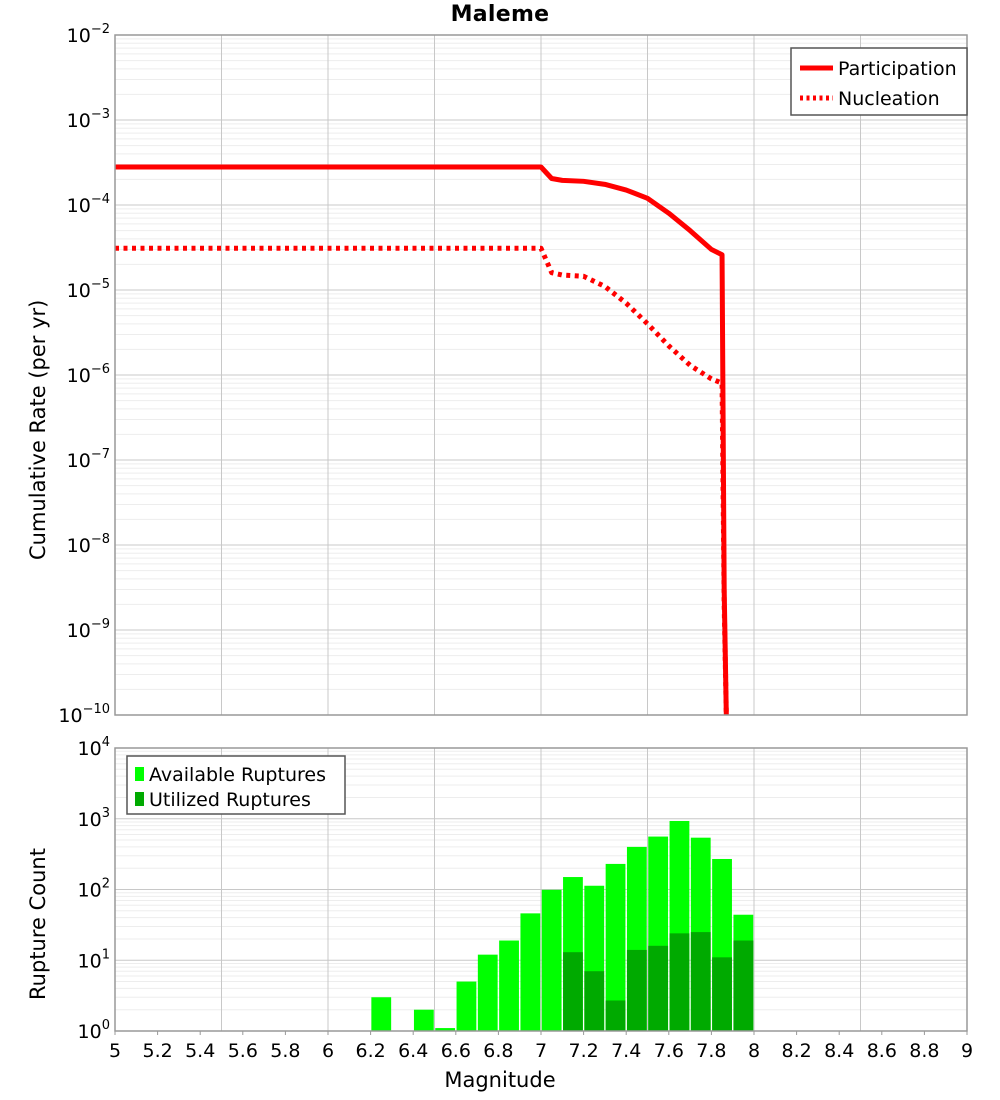 The image size is (1000, 1100). I want to click on svg-text: 6, so click(328, 1051).